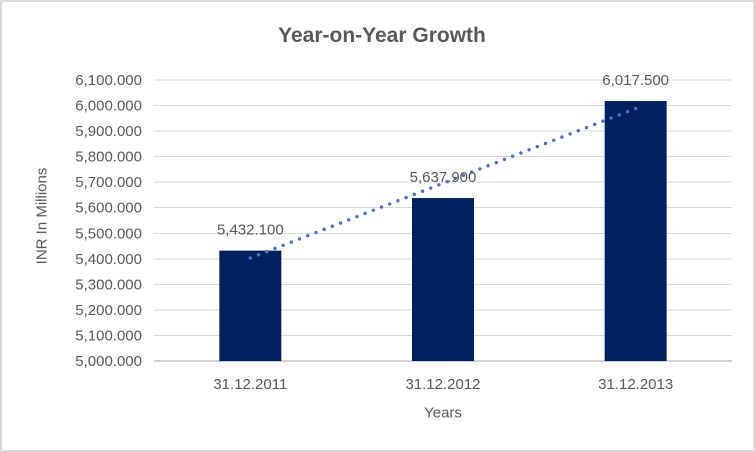 The width and height of the screenshot is (755, 452). Describe the element at coordinates (108, 233) in the screenshot. I see `y-axis-tick-label: 5,500.000` at that location.